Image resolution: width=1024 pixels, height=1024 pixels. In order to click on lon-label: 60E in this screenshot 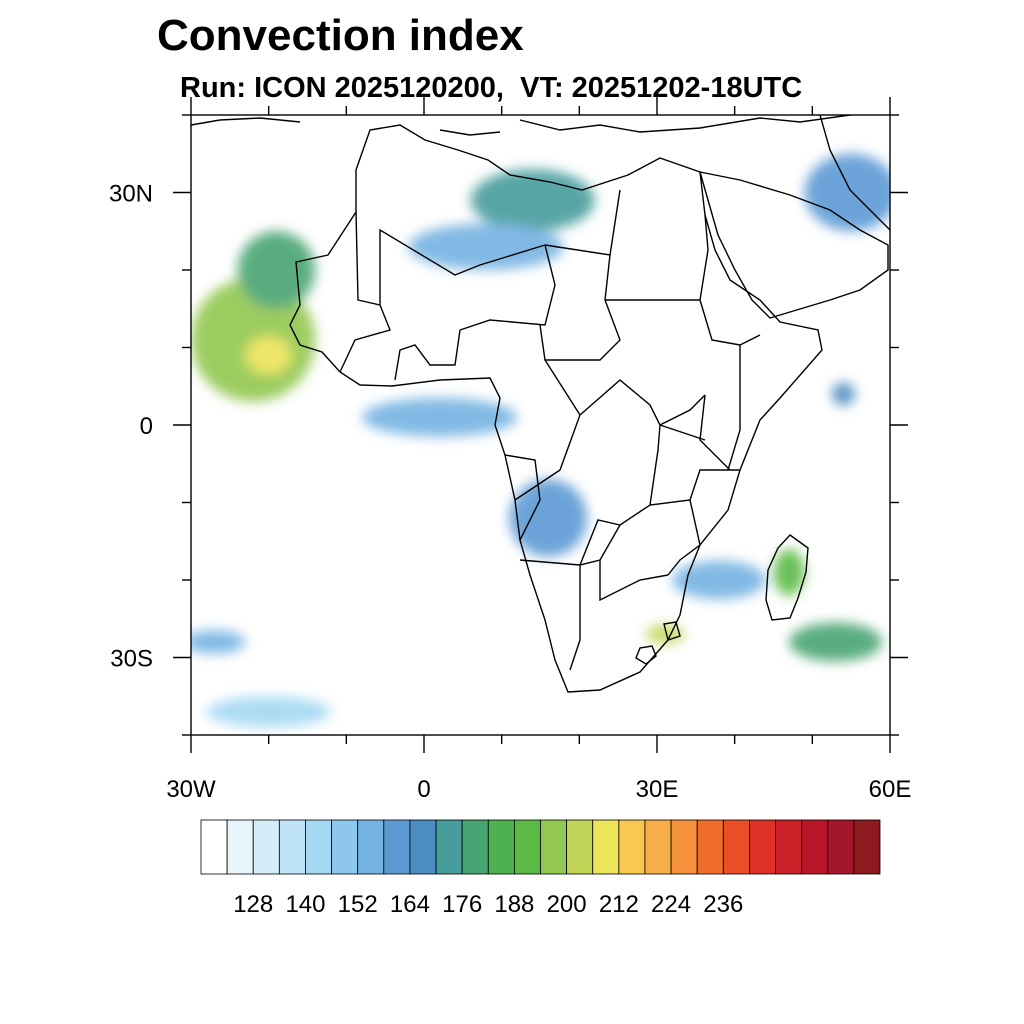, I will do `click(890, 789)`.